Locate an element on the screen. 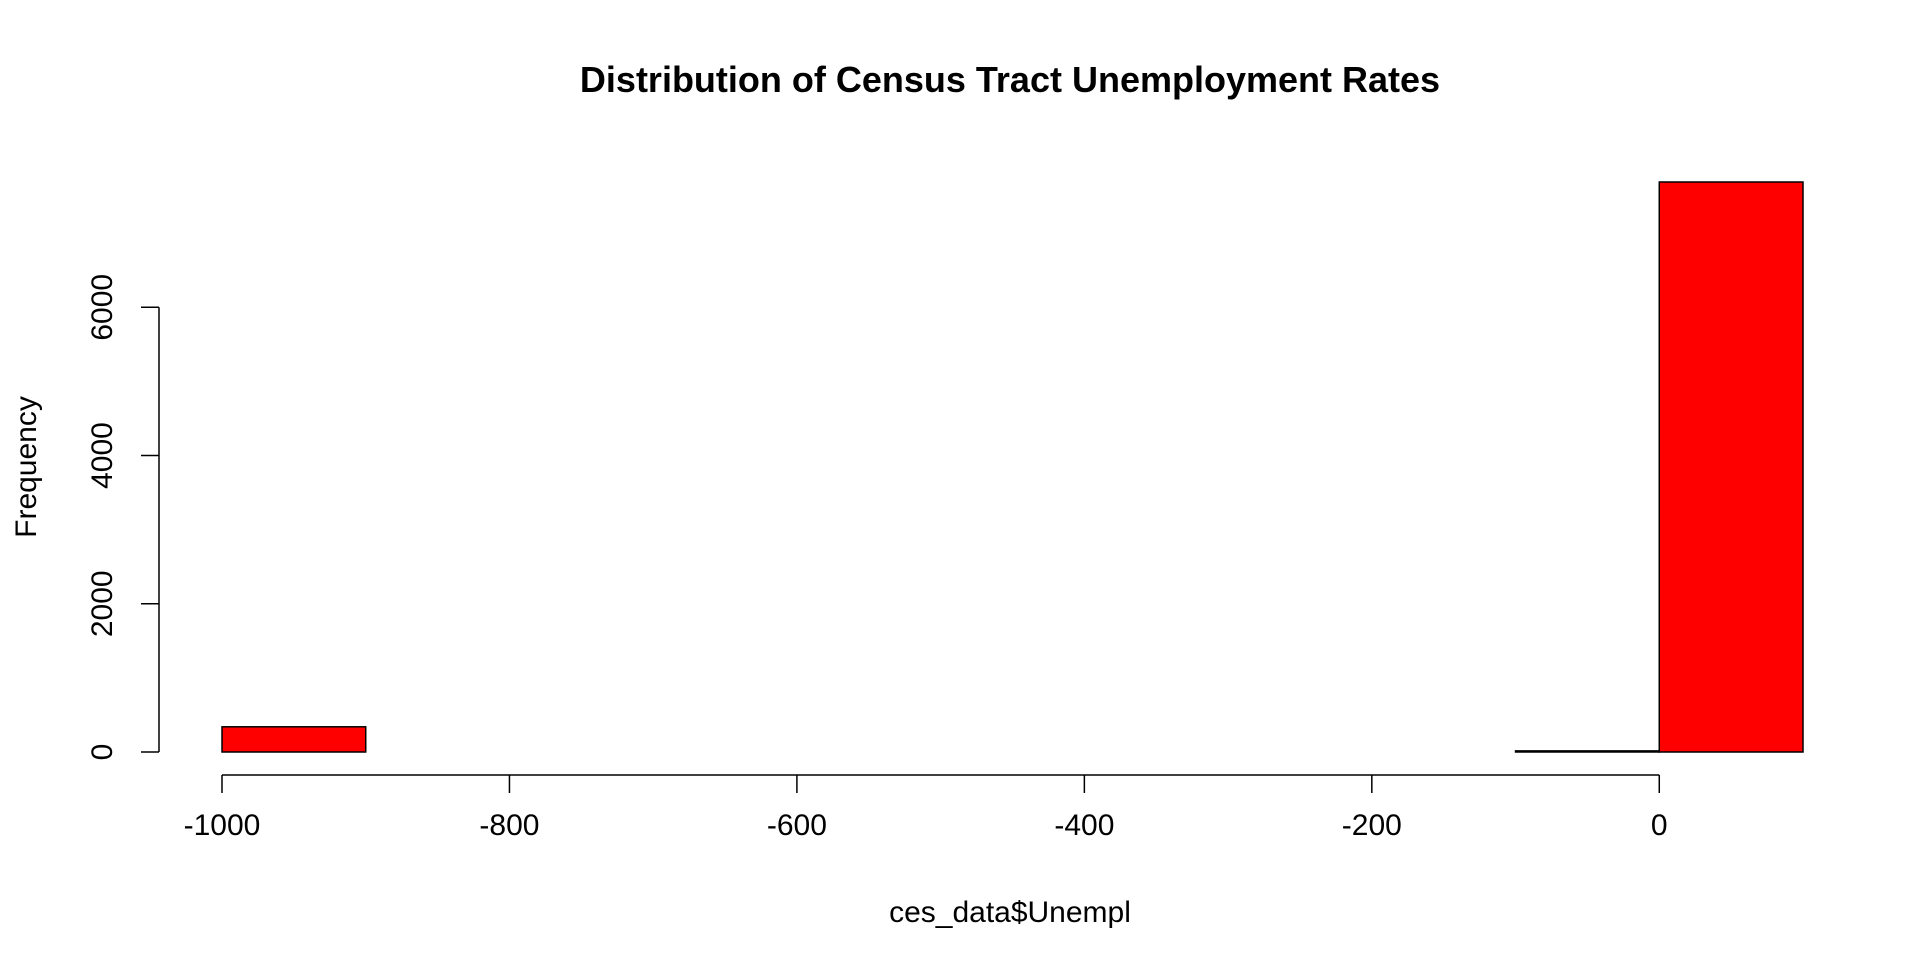  y-tick-label: 2000 is located at coordinates (102, 603).